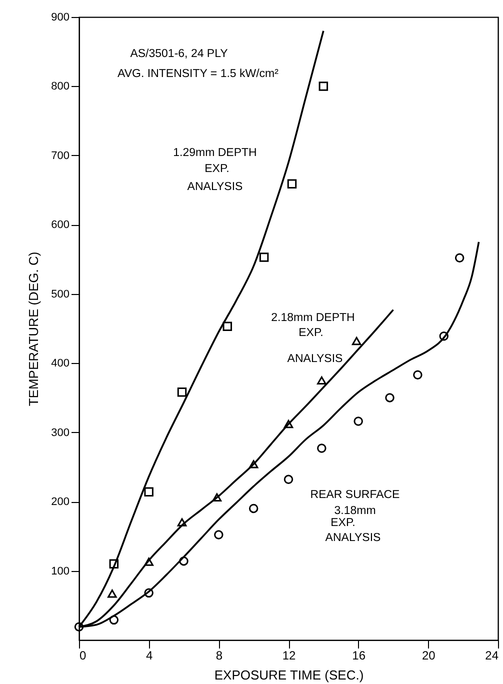  Describe the element at coordinates (60, 571) in the screenshot. I see `y-tick-label: 100` at that location.